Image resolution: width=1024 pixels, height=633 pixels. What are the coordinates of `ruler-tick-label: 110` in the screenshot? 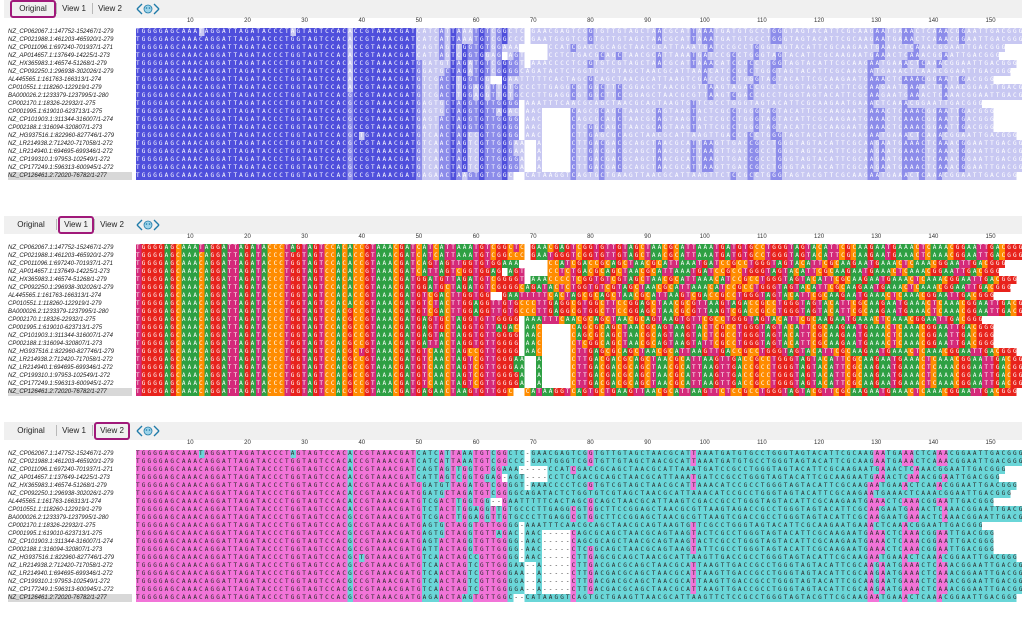 It's located at (762, 443).